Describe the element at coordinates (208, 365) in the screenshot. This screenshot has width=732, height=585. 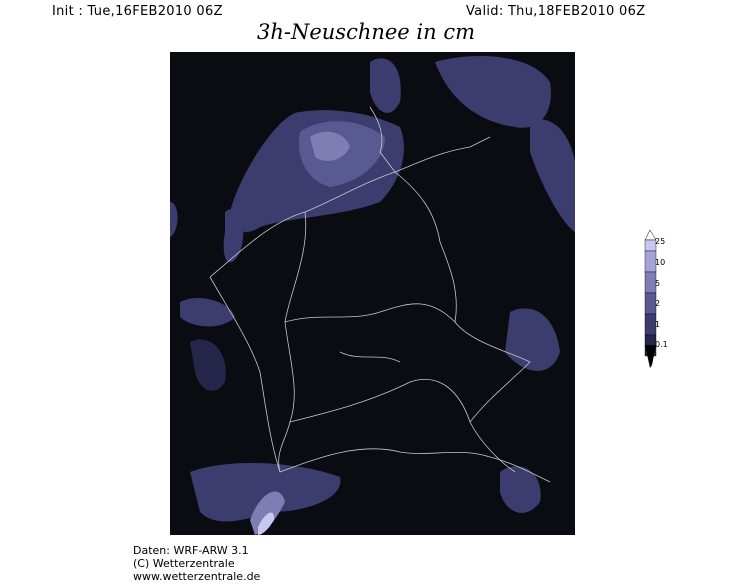
I see `snow-area-france` at that location.